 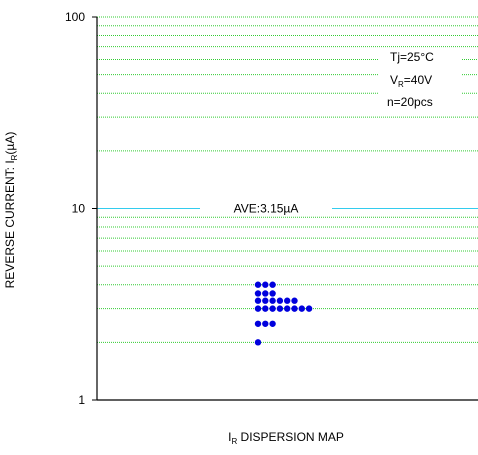 I want to click on y-axis-label: REVERSE CURRENT: IR(µA), so click(x=11, y=210).